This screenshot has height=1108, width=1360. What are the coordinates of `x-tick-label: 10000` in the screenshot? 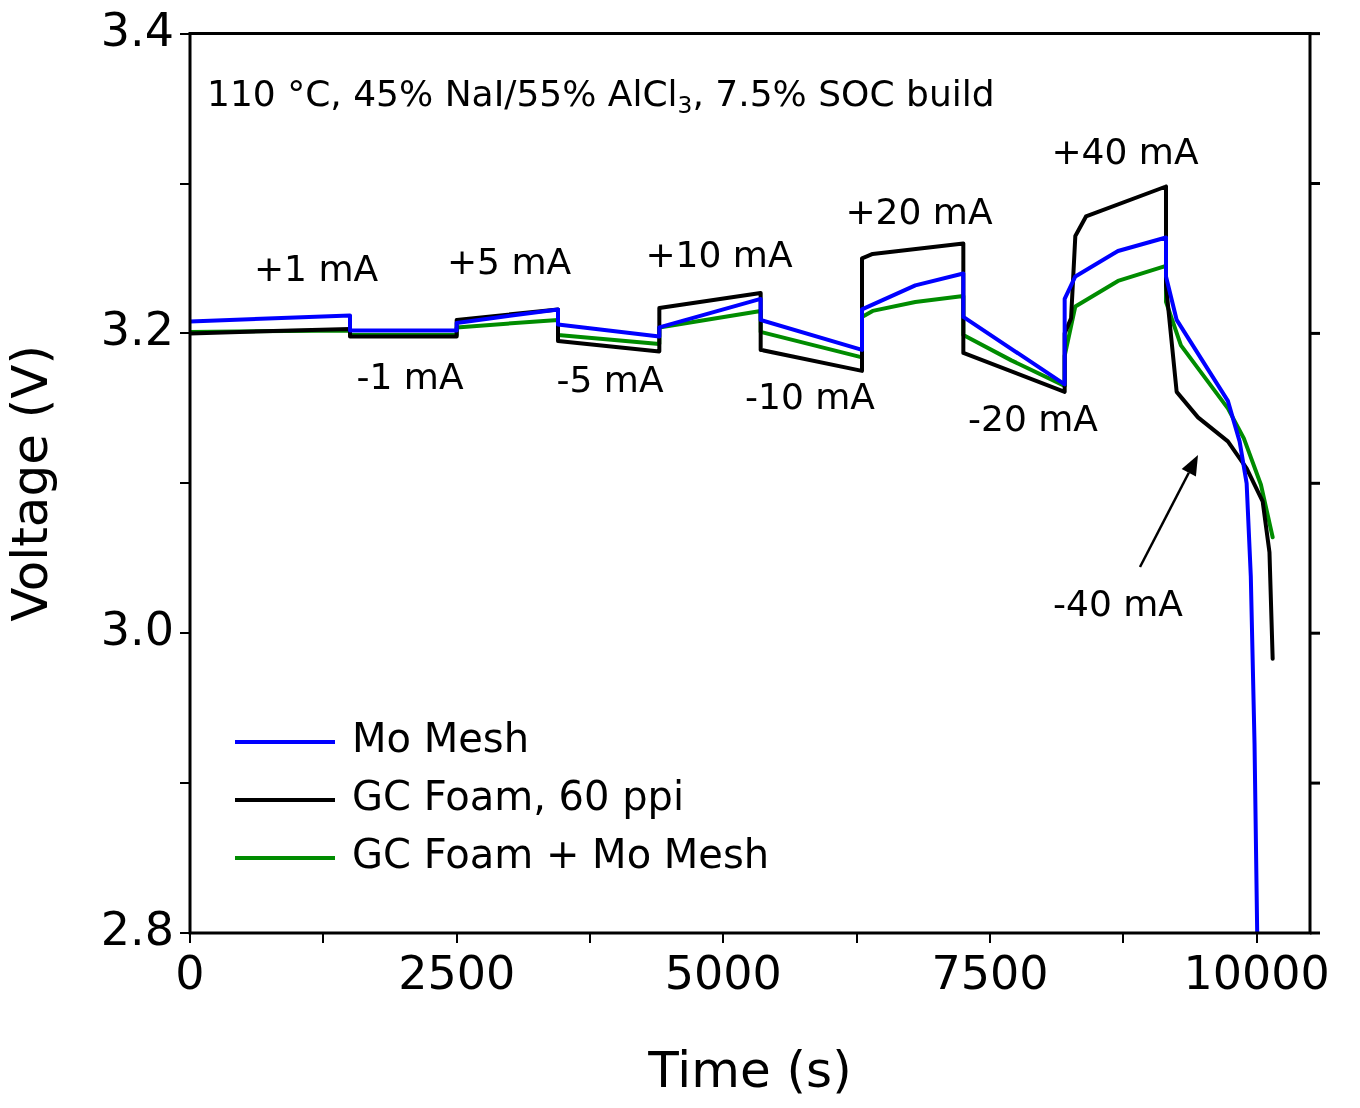 It's located at (1256, 972).